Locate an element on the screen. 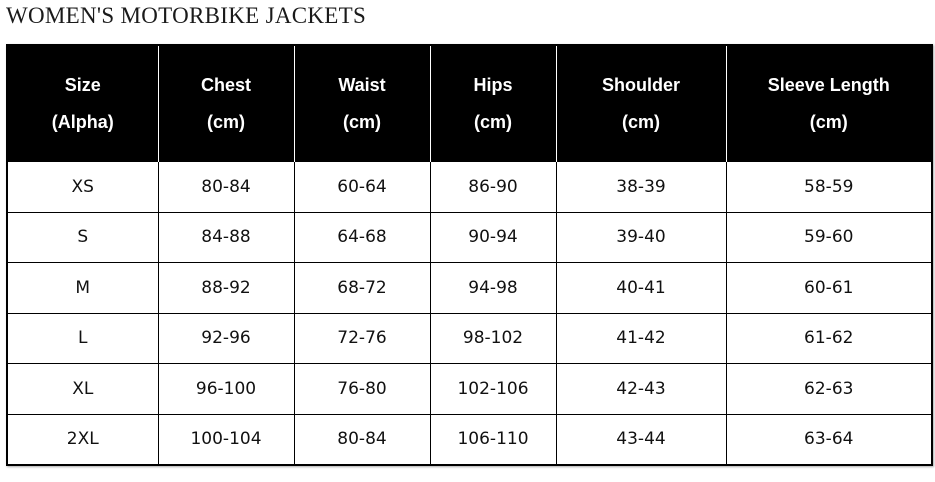 Image resolution: width=935 pixels, height=482 pixels. table-cell: 76-80 is located at coordinates (362, 389).